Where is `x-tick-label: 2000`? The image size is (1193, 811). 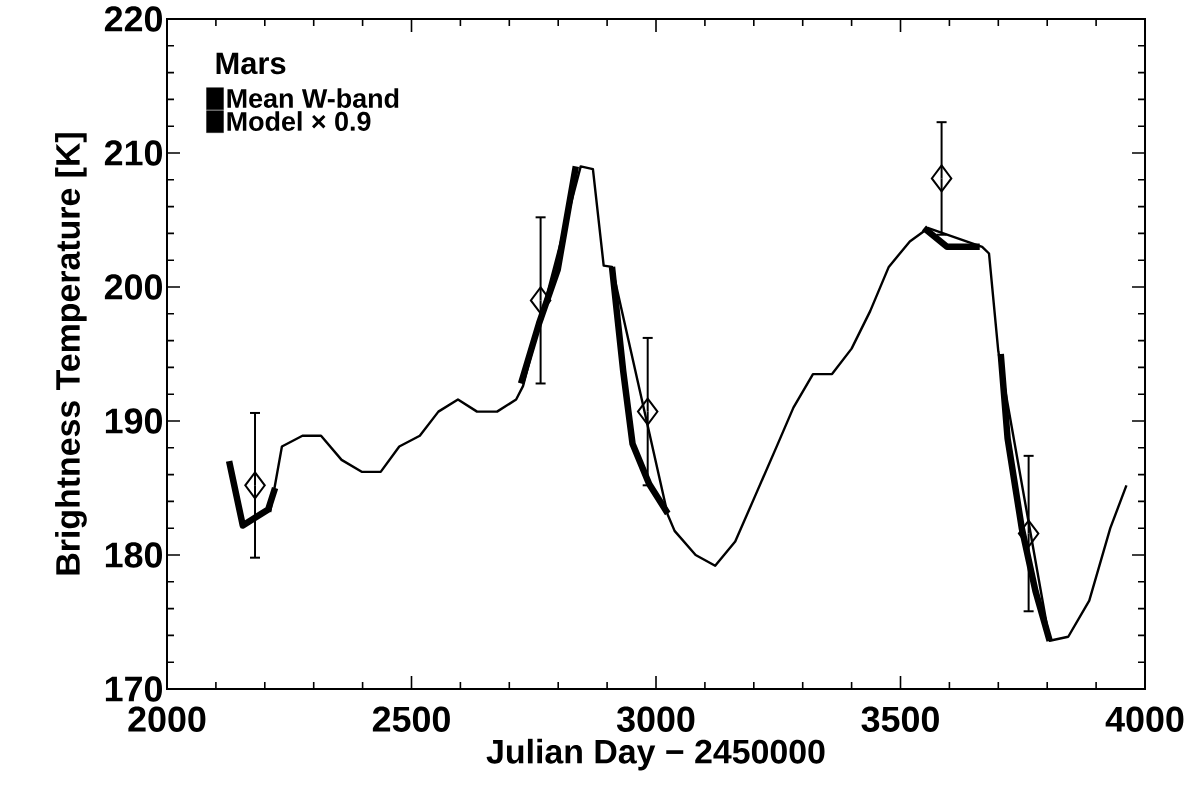 x-tick-label: 2000 is located at coordinates (167, 719).